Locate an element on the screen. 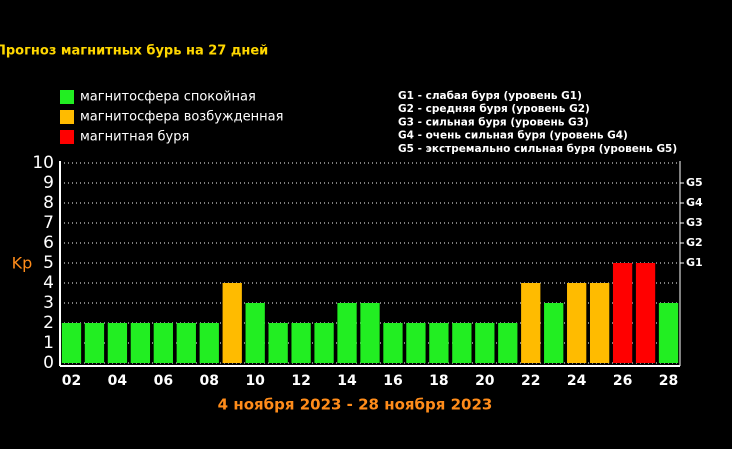 Image resolution: width=732 pixels, height=449 pixels. y2-tick-label: G3 is located at coordinates (694, 222).